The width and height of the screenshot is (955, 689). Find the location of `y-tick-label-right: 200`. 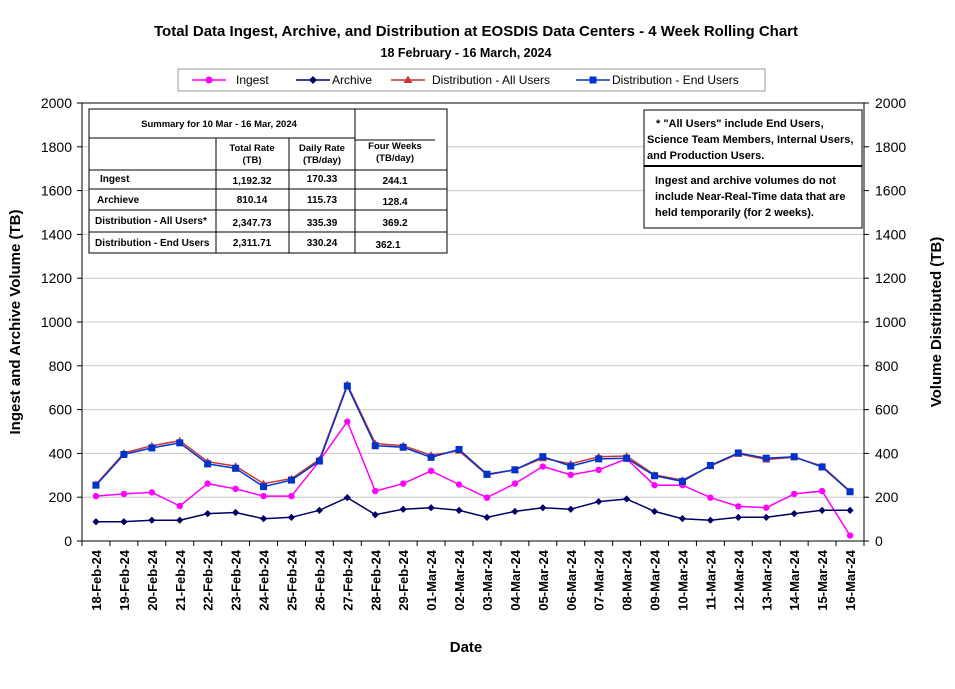

y-tick-label-right: 200 is located at coordinates (887, 497).